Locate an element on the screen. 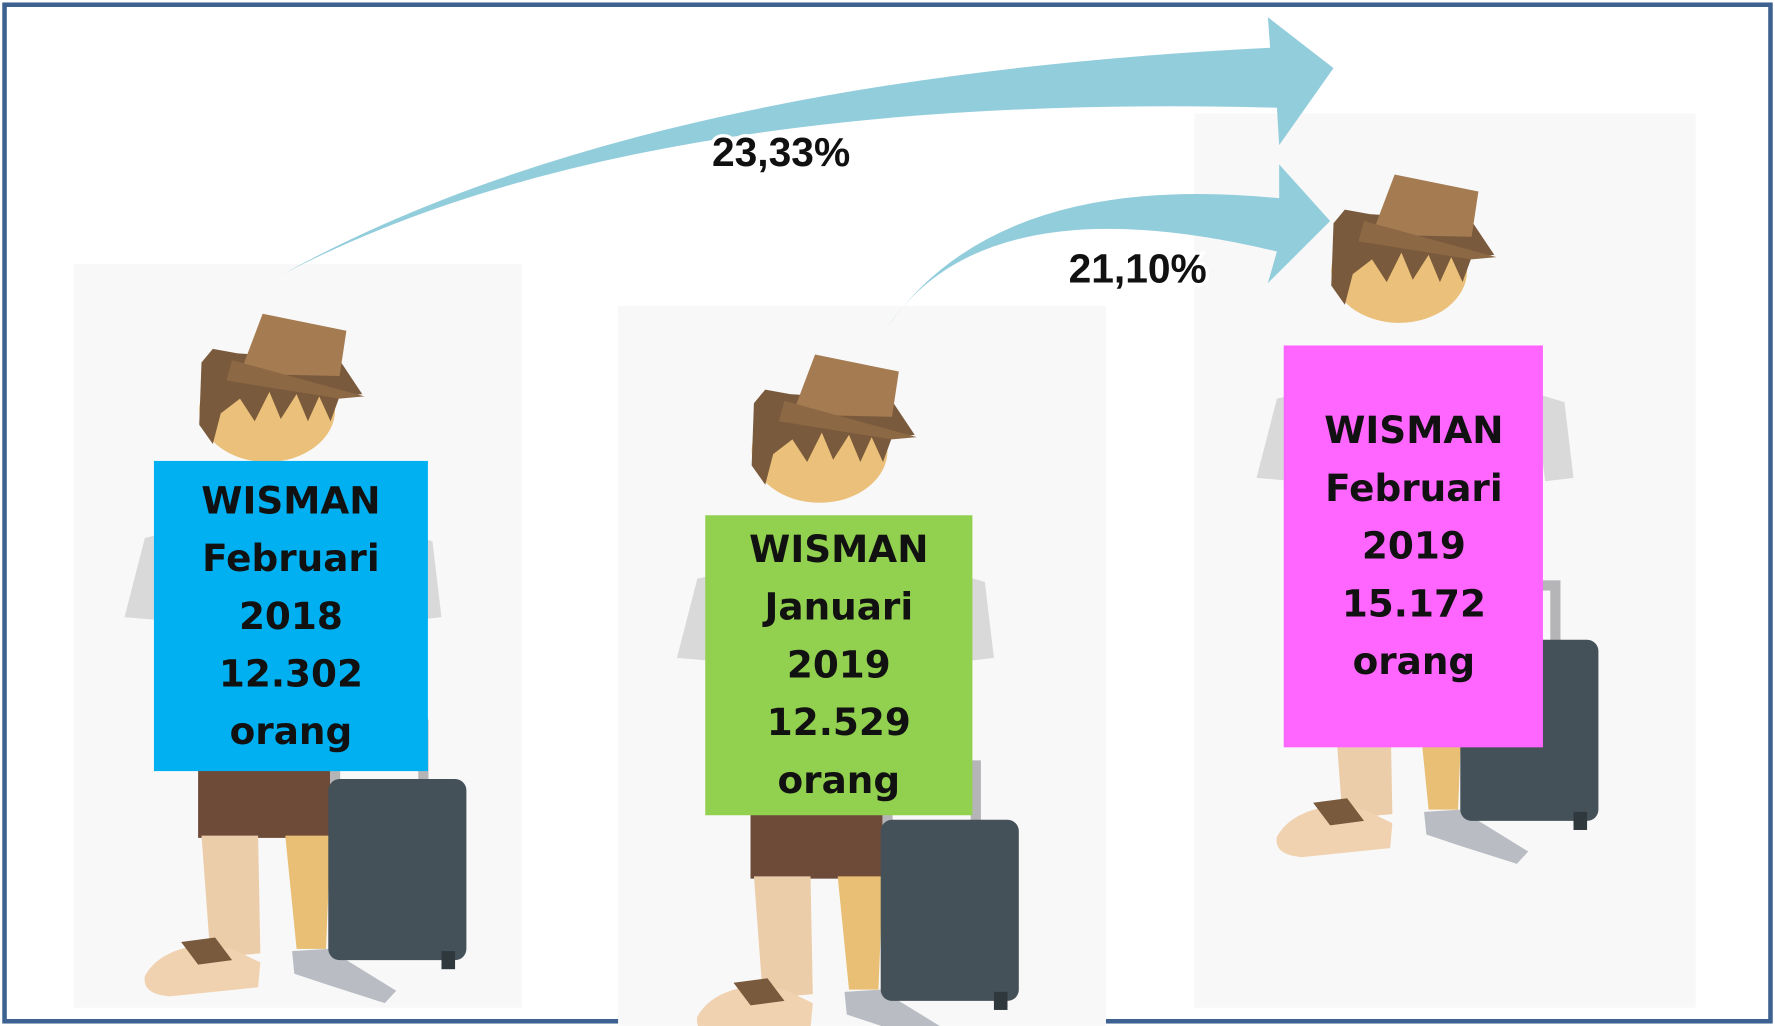 Image resolution: width=1775 pixels, height=1026 pixels. growth-label: 23,33% is located at coordinates (781, 152).